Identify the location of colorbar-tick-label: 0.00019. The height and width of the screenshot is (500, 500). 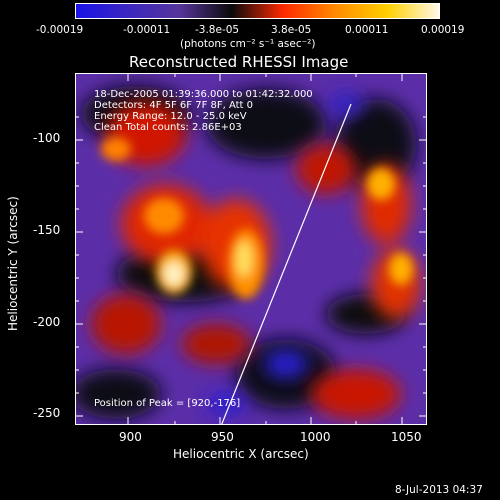
(443, 30).